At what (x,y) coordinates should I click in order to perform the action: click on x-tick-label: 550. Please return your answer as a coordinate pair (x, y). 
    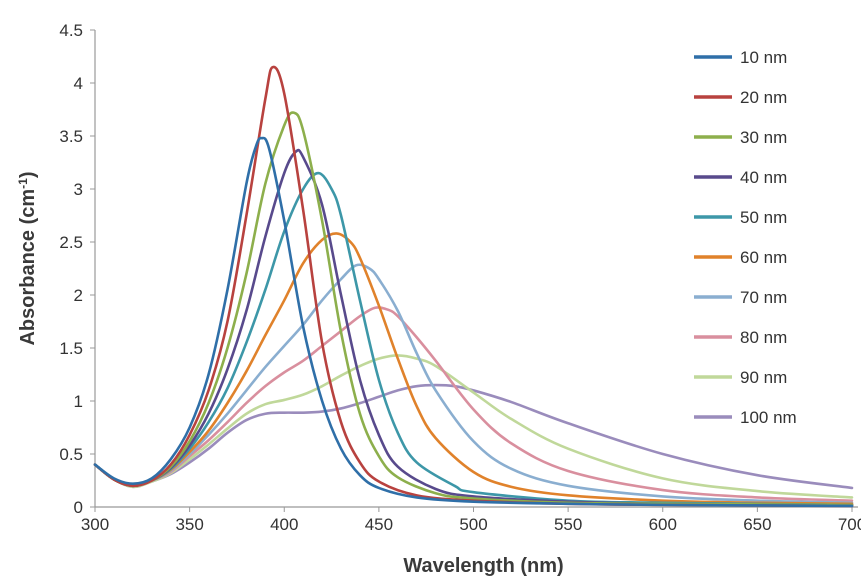
    Looking at the image, I should click on (568, 524).